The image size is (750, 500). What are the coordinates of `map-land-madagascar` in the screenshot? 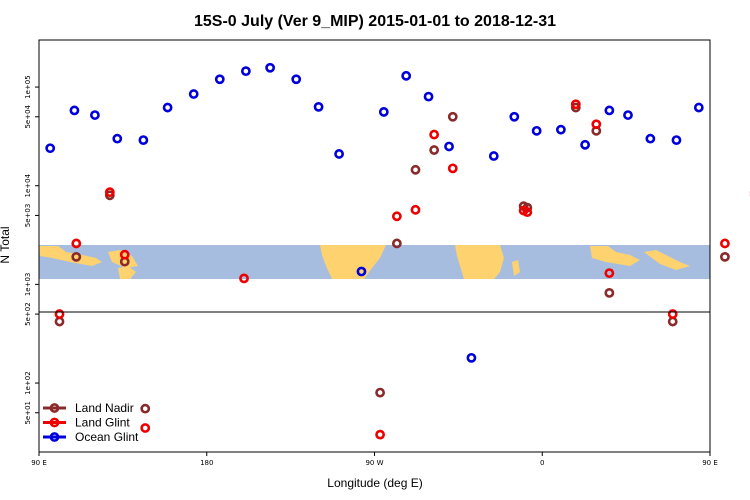 It's located at (516, 268).